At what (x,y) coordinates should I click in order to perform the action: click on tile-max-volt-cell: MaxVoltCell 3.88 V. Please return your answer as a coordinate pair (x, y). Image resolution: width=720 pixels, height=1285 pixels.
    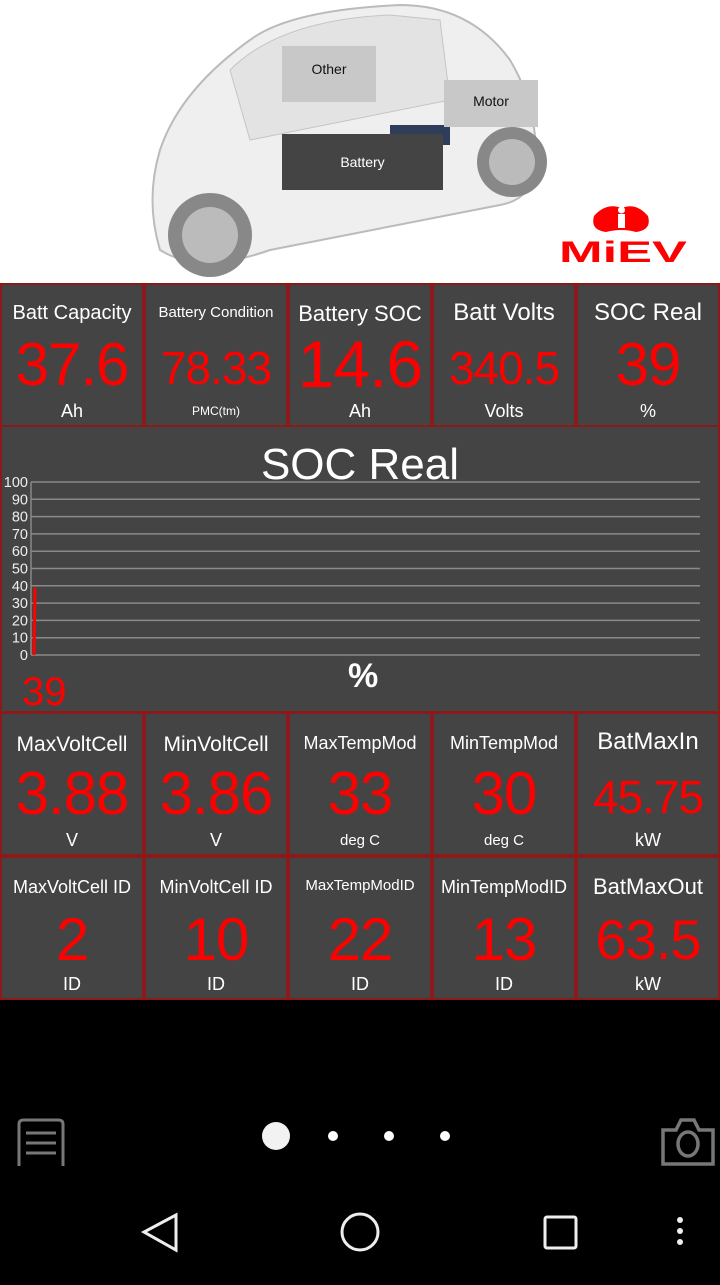
    Looking at the image, I should click on (72, 784).